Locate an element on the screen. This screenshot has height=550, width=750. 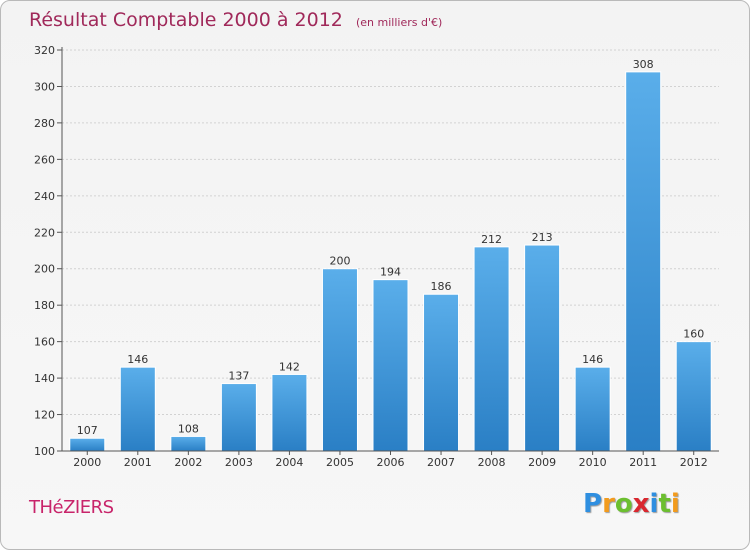
bar-value-label: 108 is located at coordinates (188, 428).